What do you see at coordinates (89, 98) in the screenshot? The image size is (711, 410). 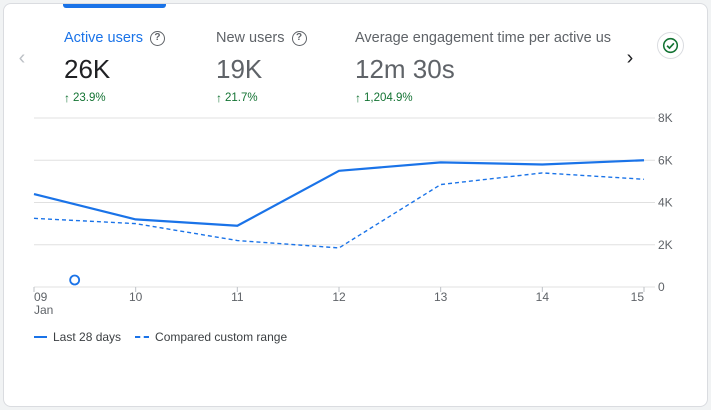 I see `metric-change: 23.9%` at bounding box center [89, 98].